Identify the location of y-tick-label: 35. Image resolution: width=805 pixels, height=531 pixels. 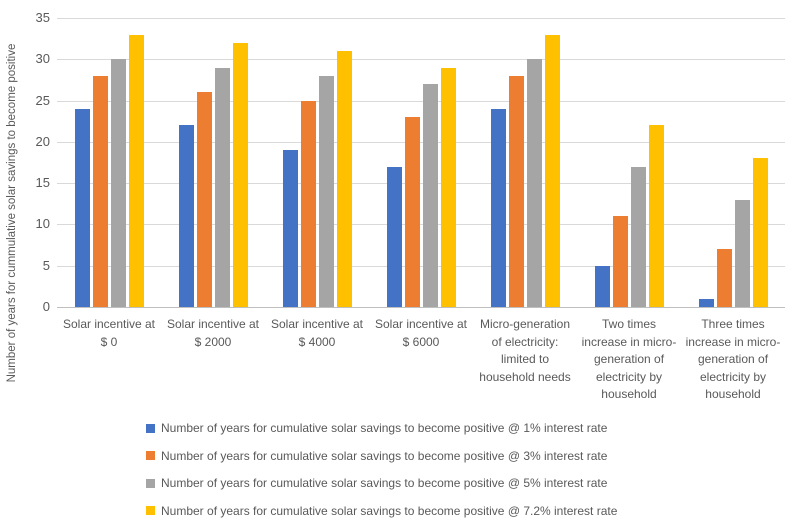
(42, 17).